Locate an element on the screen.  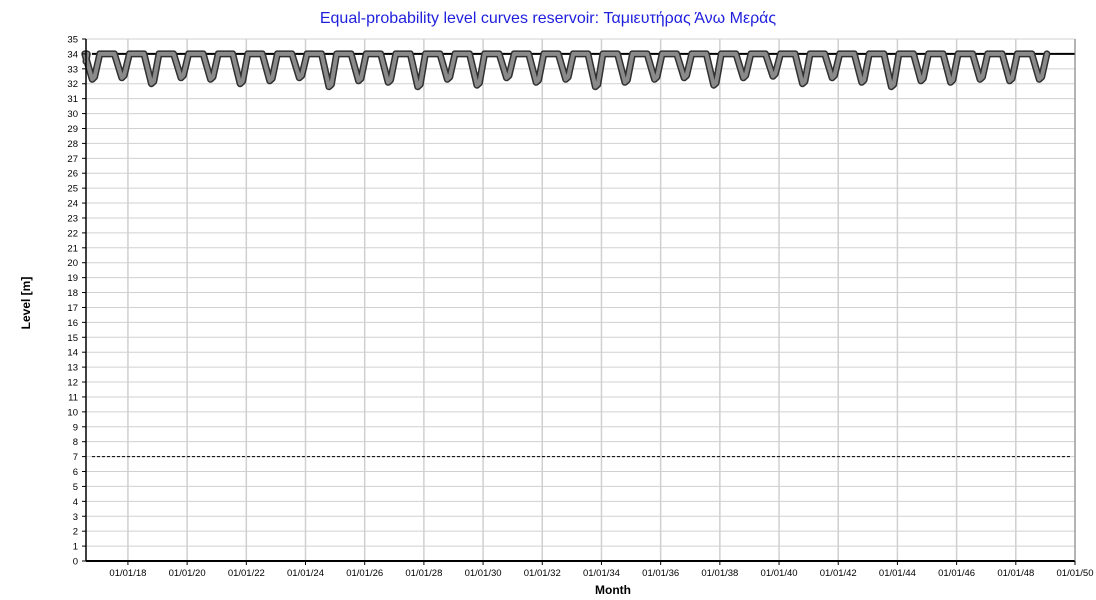
x-tick-label: 01/01/22 is located at coordinates (246, 573).